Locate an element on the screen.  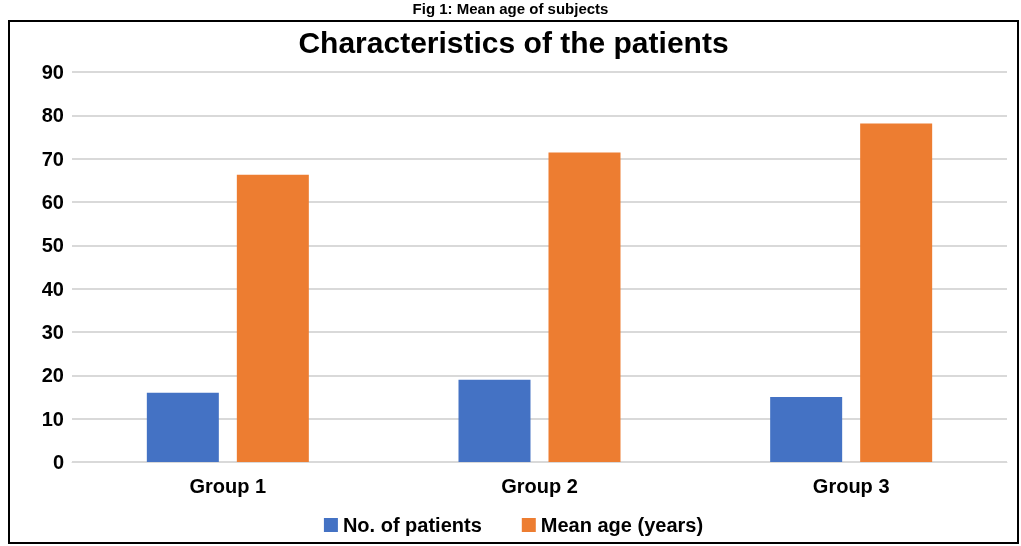
y-tick-label: 30 is located at coordinates (52, 332).